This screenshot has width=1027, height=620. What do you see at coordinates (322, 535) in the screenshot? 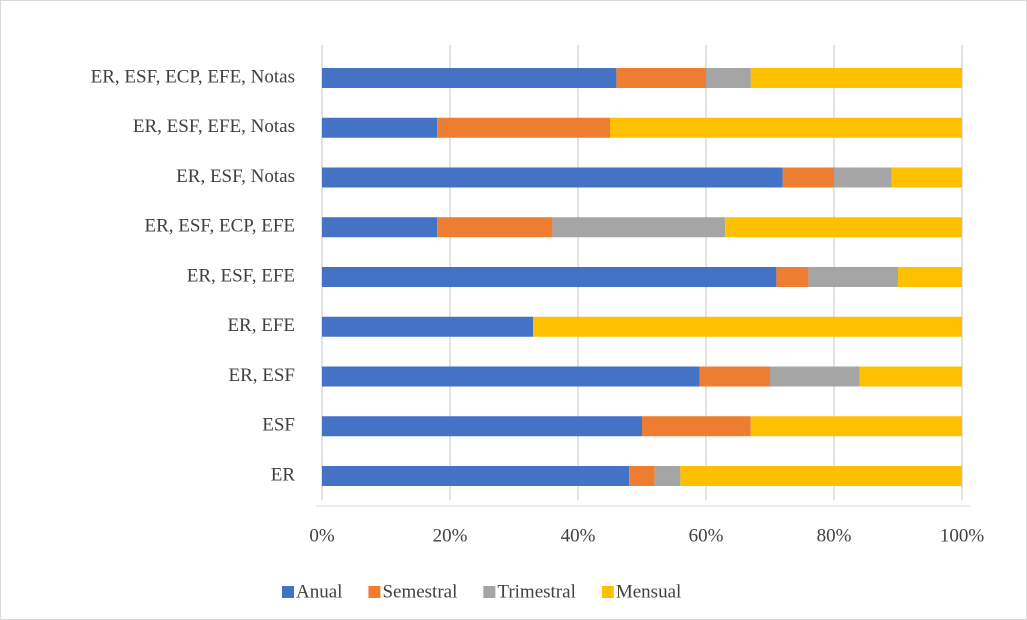
I see `x-tick-label: 0%` at bounding box center [322, 535].